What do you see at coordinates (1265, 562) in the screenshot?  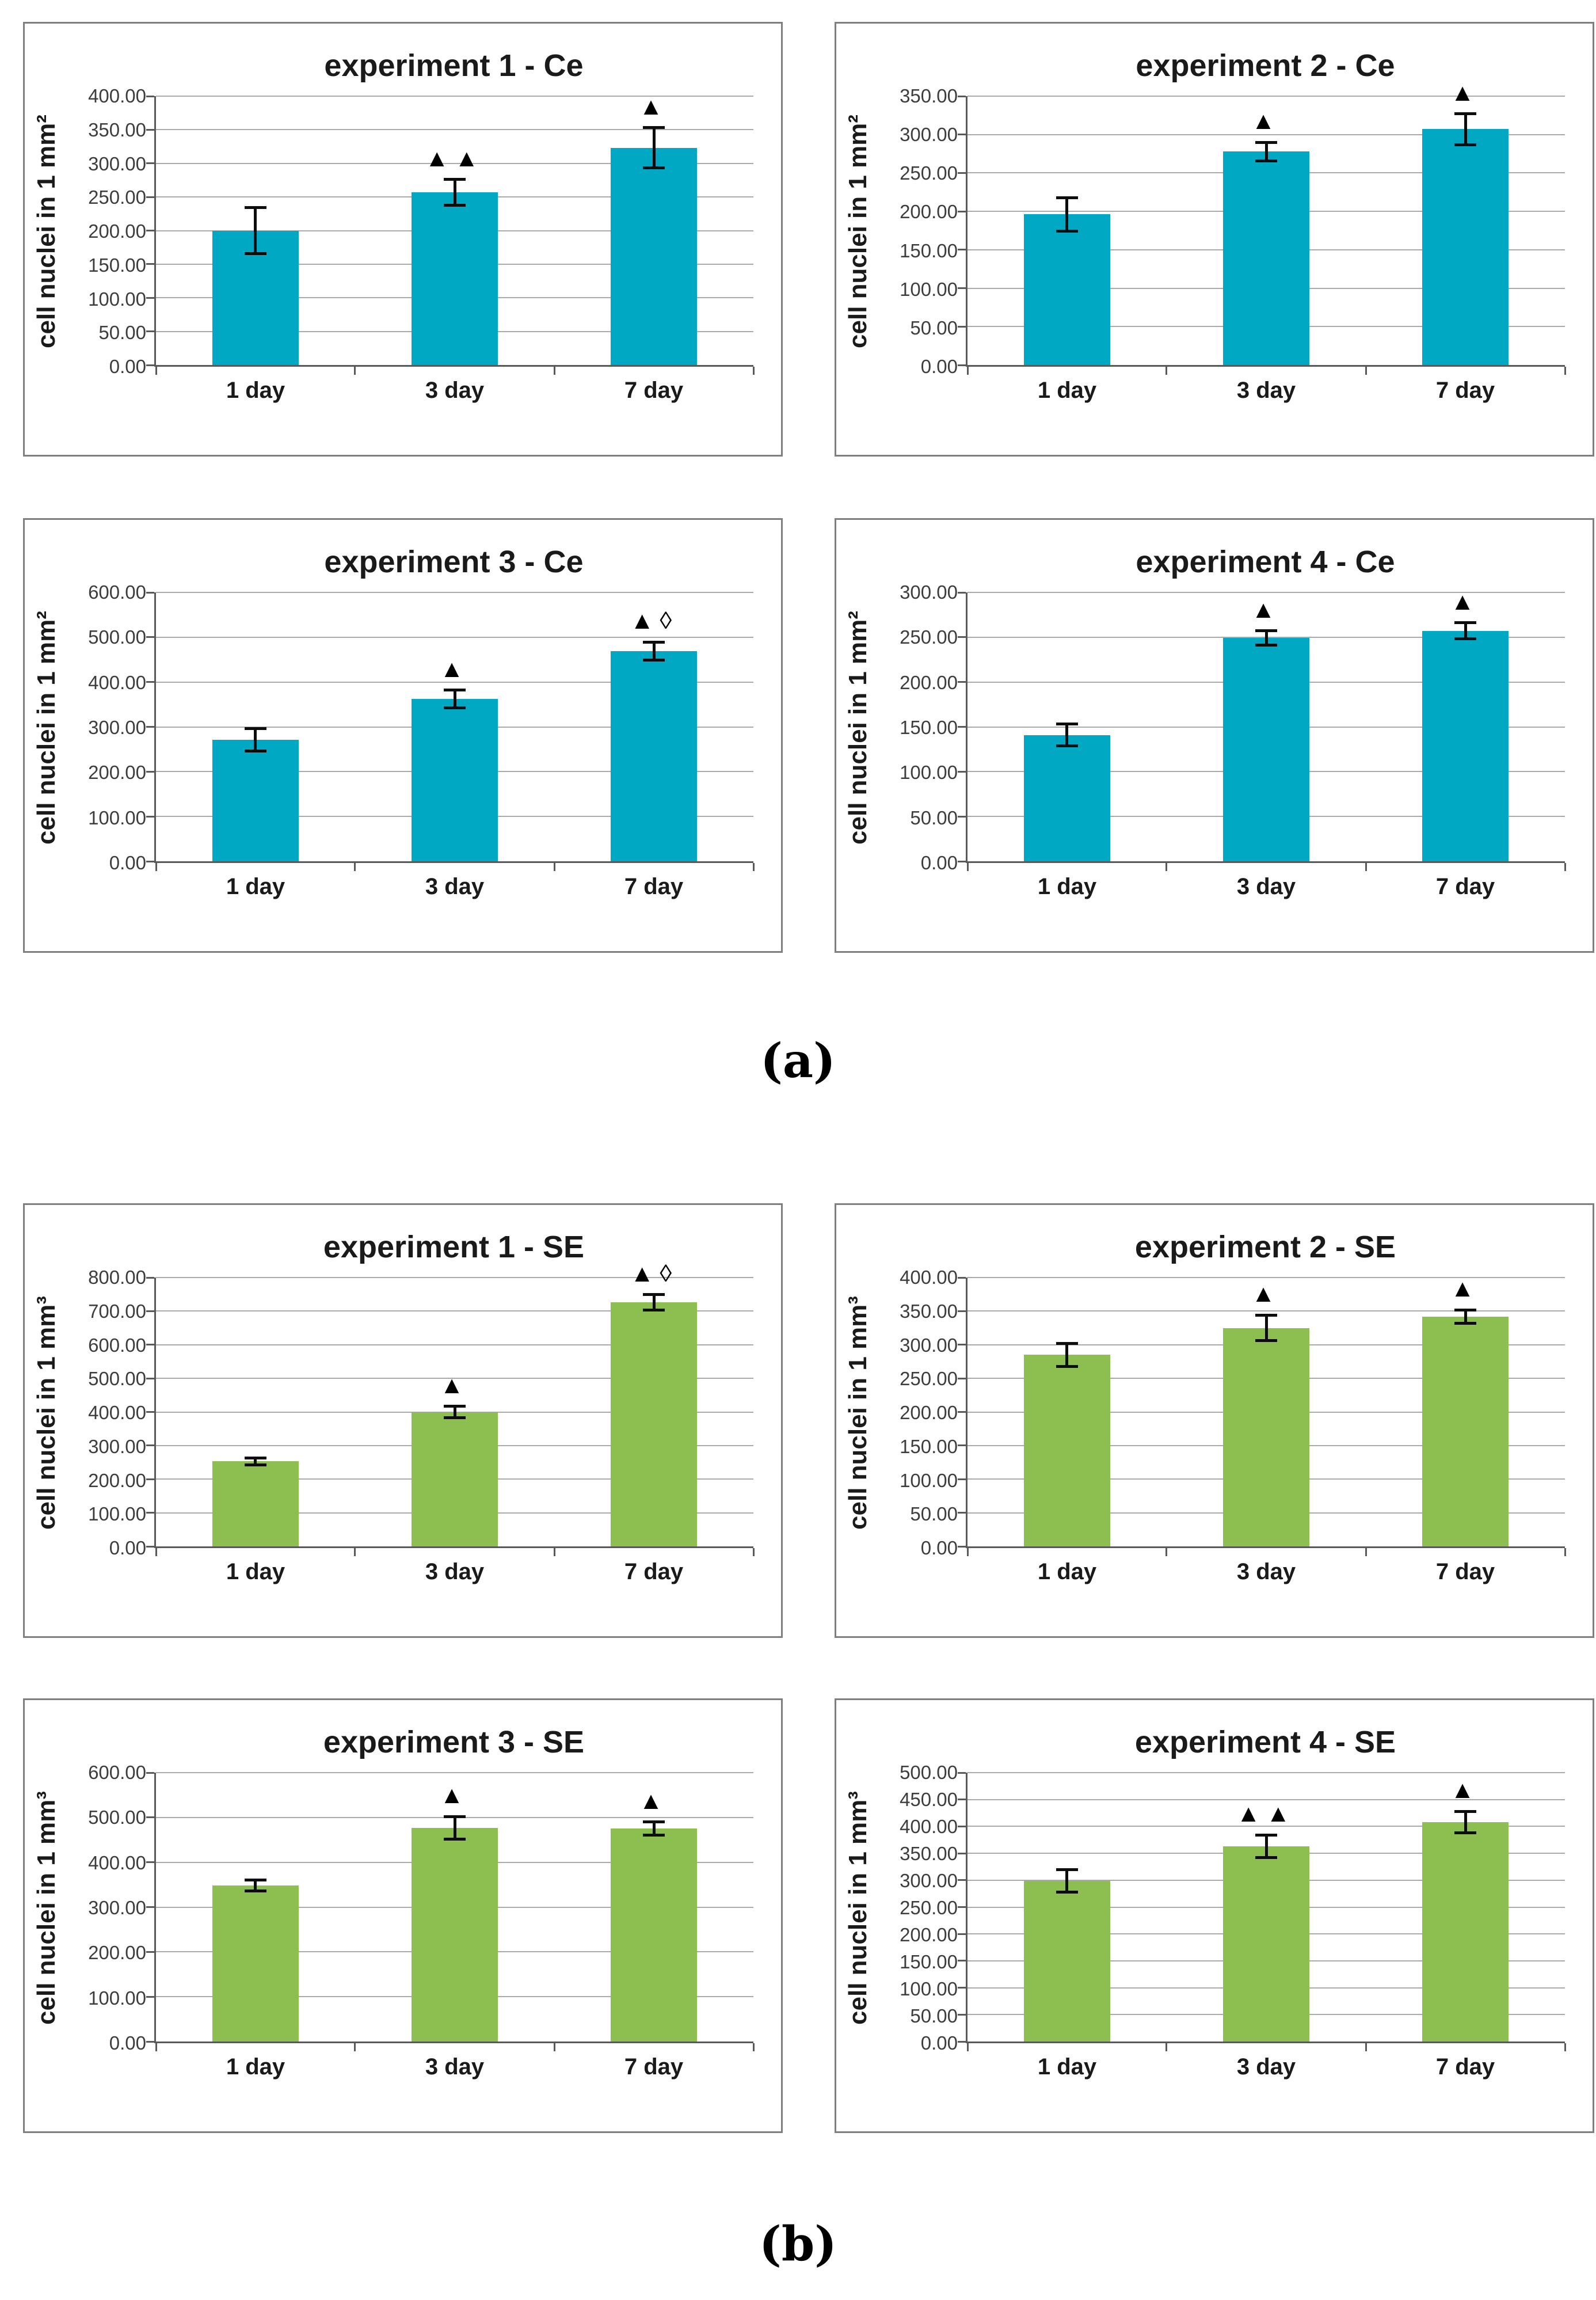 I see `chart-title: experiment 4 - Ce` at bounding box center [1265, 562].